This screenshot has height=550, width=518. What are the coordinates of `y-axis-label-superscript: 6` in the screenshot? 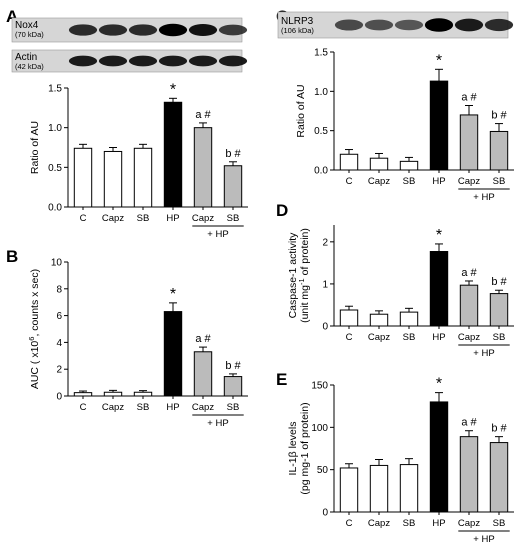 It's located at (31, 339).